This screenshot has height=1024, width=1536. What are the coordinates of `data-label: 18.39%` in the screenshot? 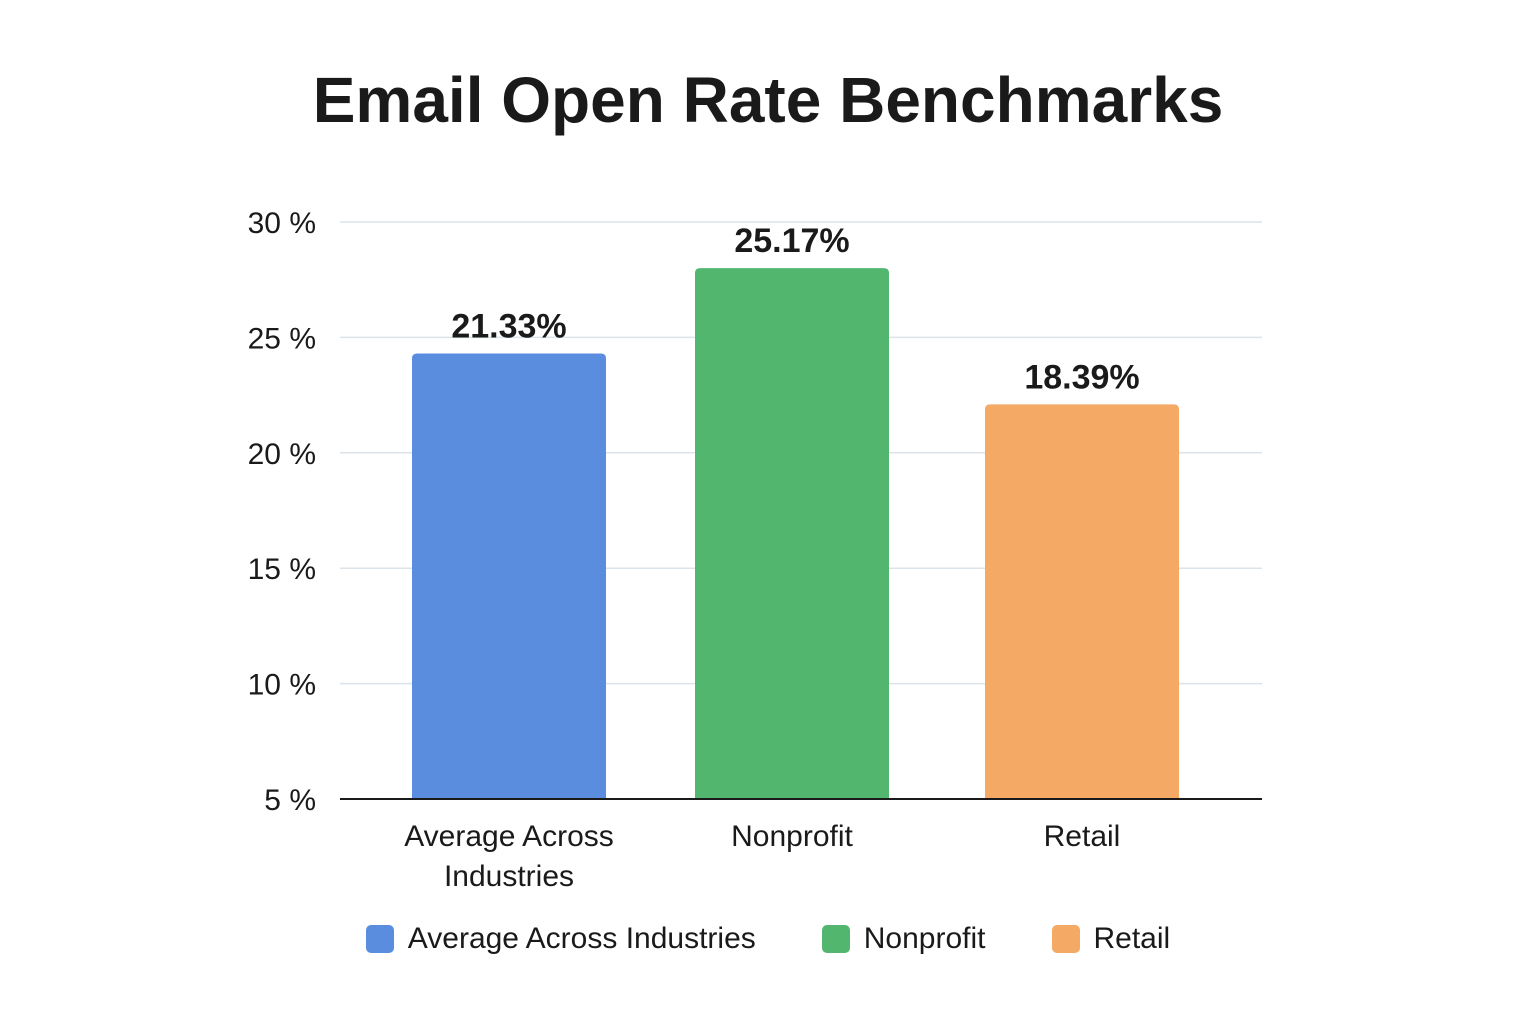 It's located at (1081, 377).